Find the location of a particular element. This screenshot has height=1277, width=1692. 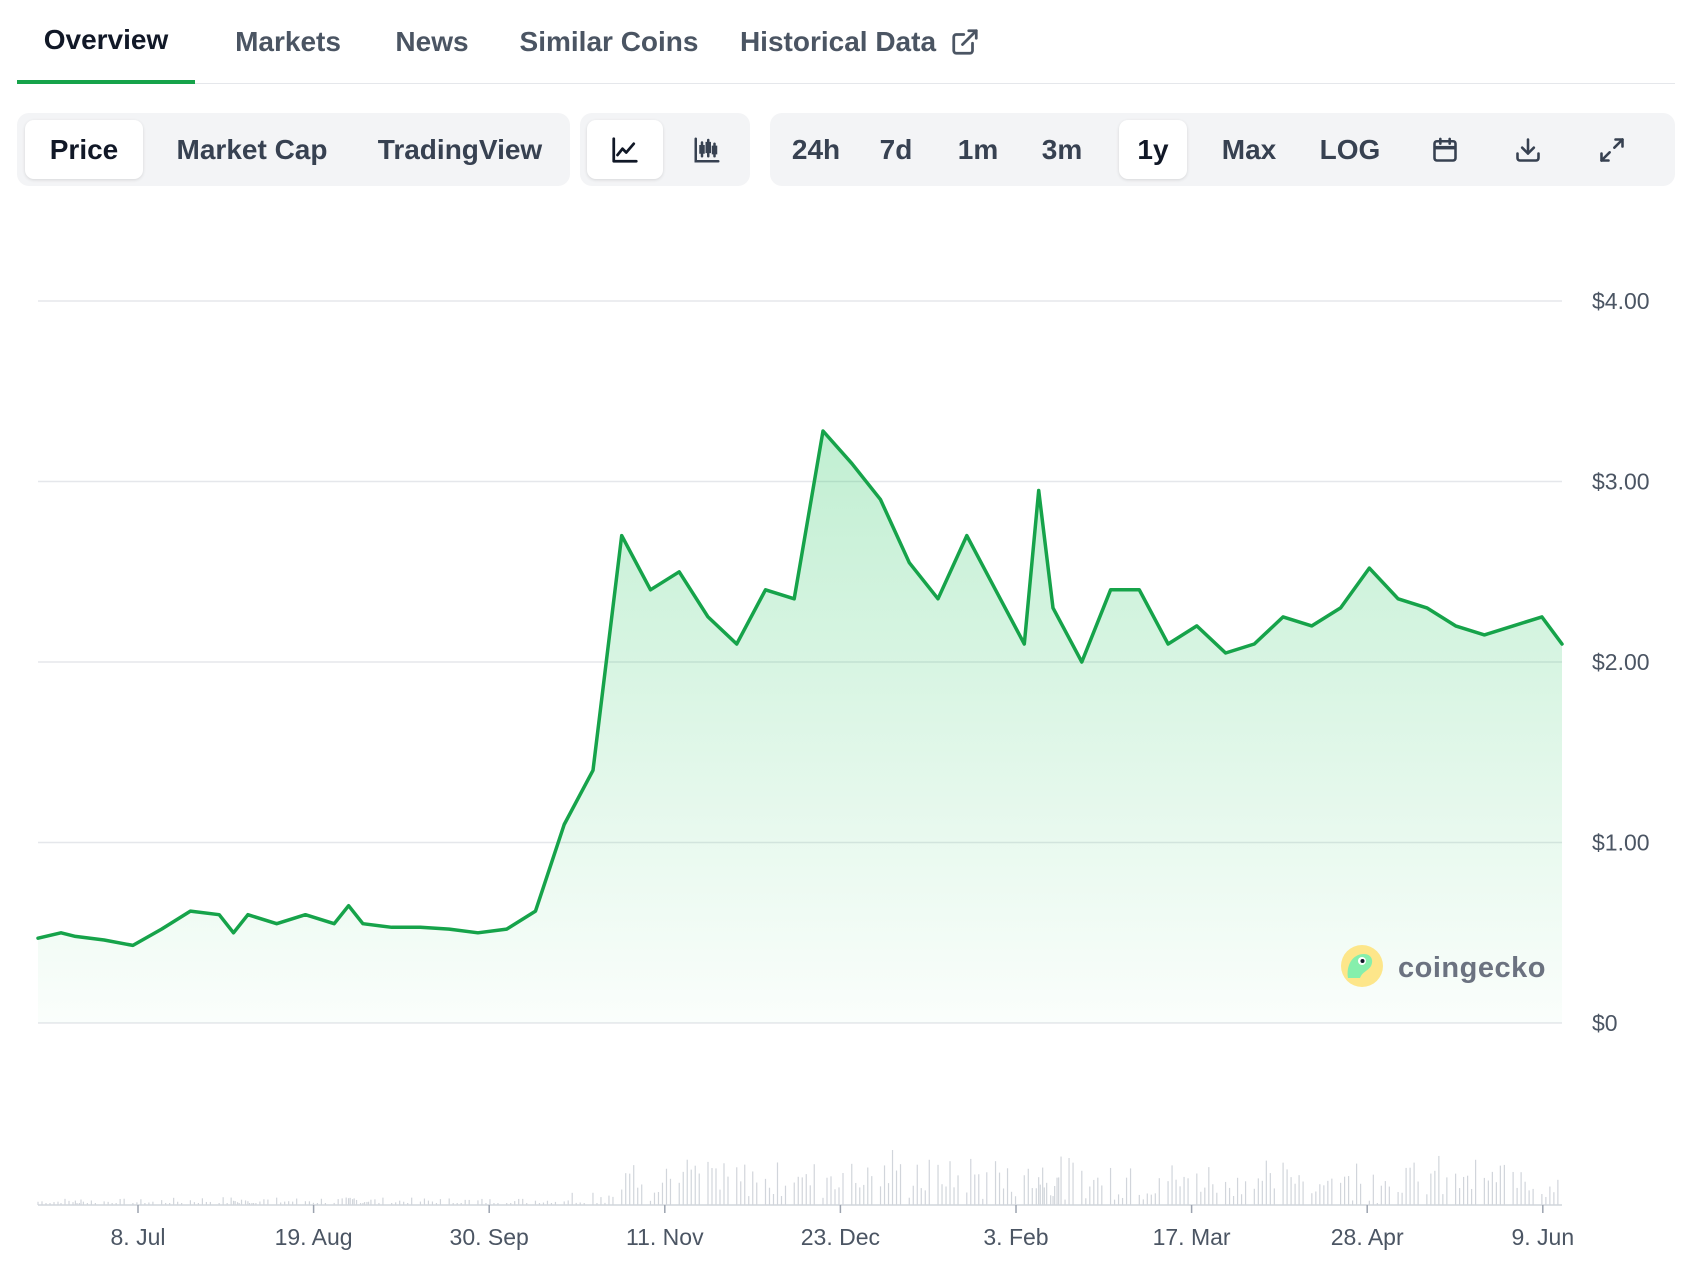

x-tick-label: 8. Jul is located at coordinates (138, 1237).